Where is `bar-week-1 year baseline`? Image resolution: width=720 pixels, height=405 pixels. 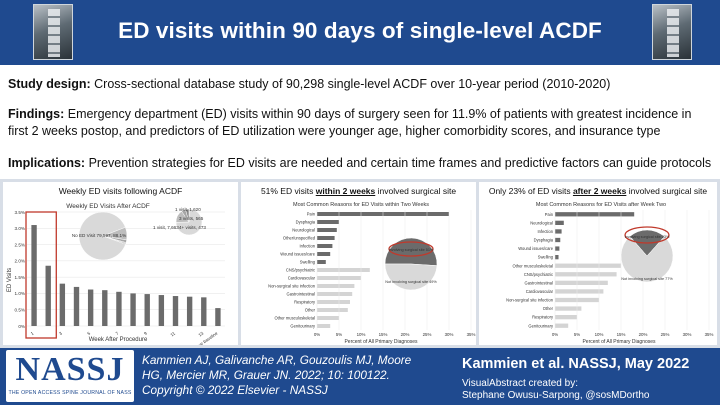
bar-week-1 year baseline is located at coordinates (218, 317).